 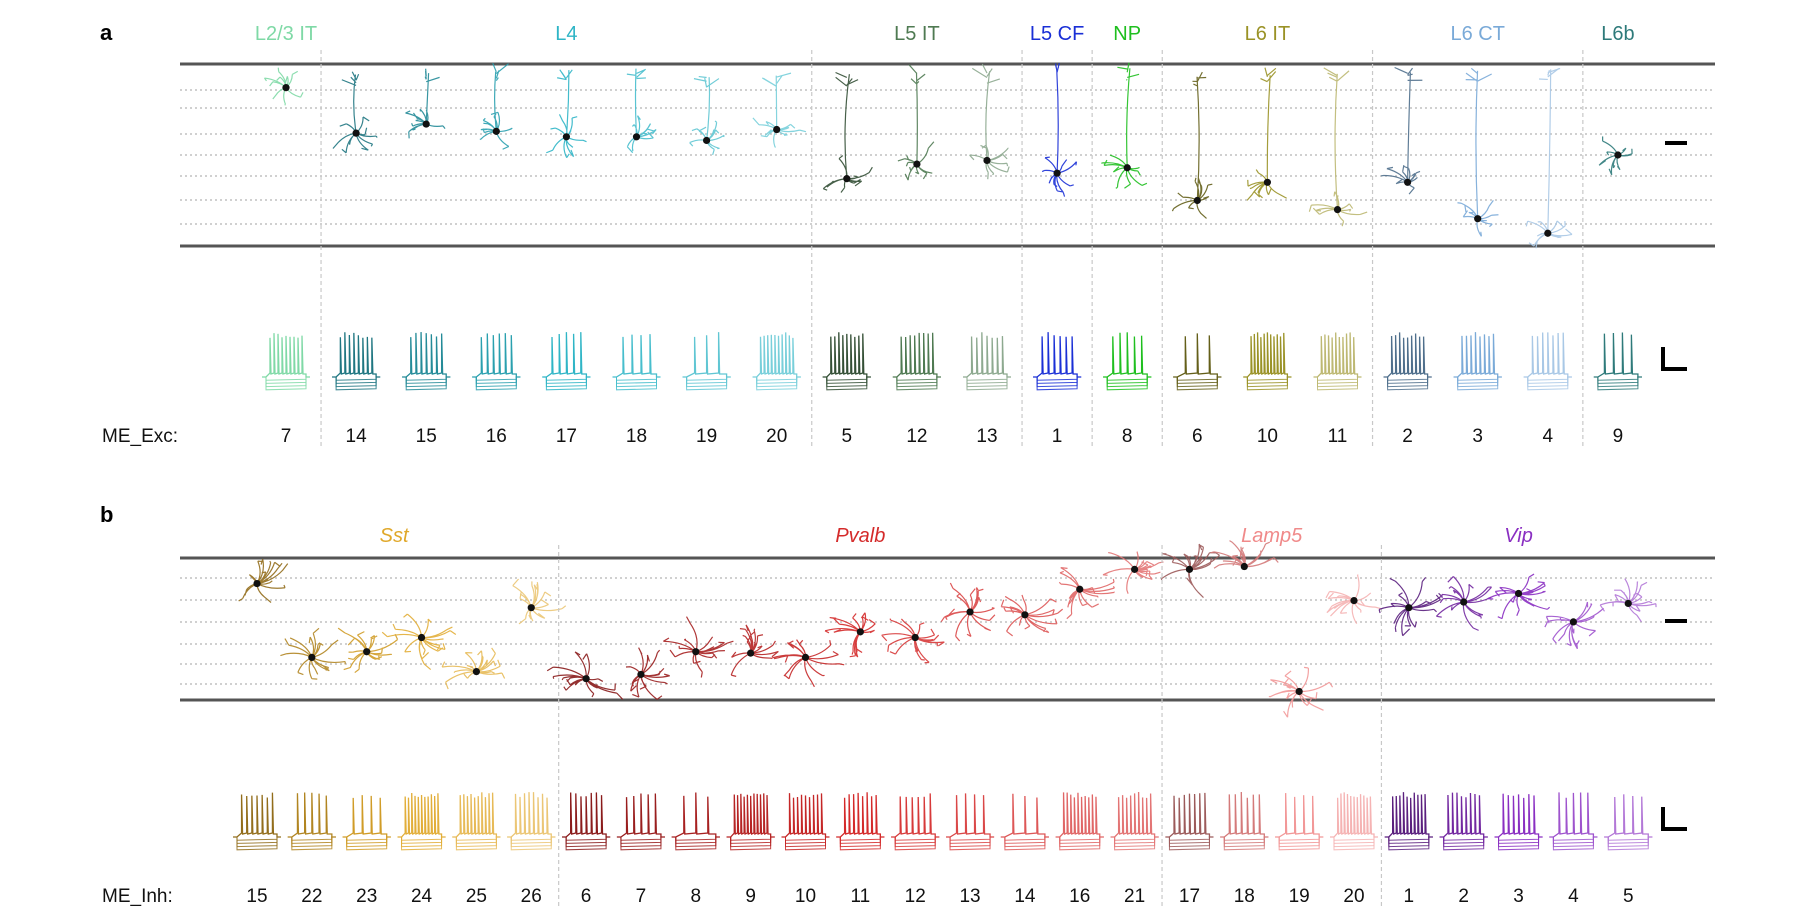 I want to click on cluster-id: 2, so click(x=1463, y=896).